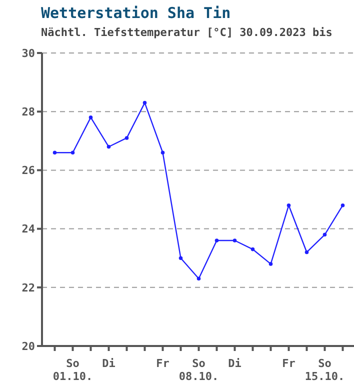  What do you see at coordinates (28, 112) in the screenshot?
I see `y-tick-label: 28` at bounding box center [28, 112].